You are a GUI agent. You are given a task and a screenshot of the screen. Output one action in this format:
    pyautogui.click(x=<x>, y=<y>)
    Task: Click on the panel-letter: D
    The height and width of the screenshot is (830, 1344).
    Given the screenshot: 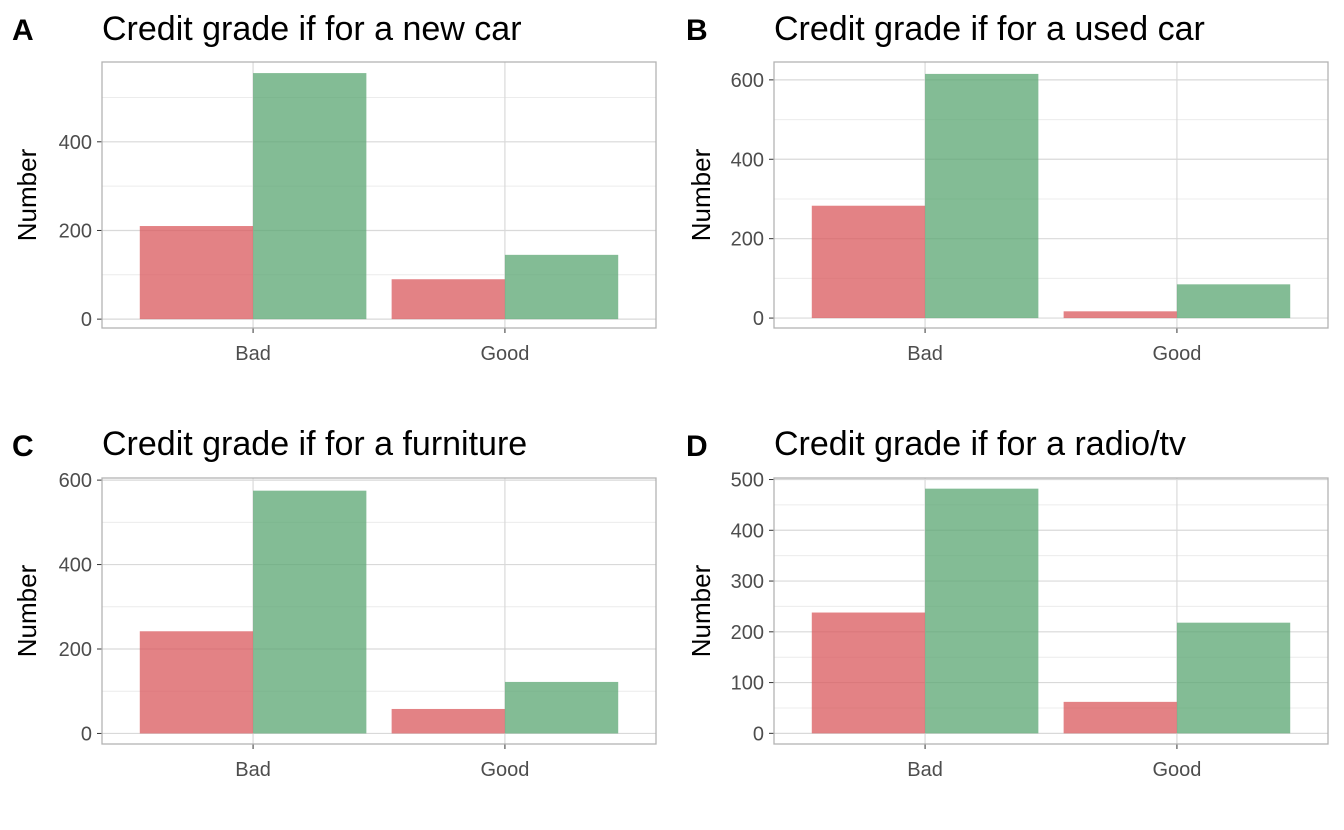 What is the action you would take?
    pyautogui.click(x=697, y=446)
    